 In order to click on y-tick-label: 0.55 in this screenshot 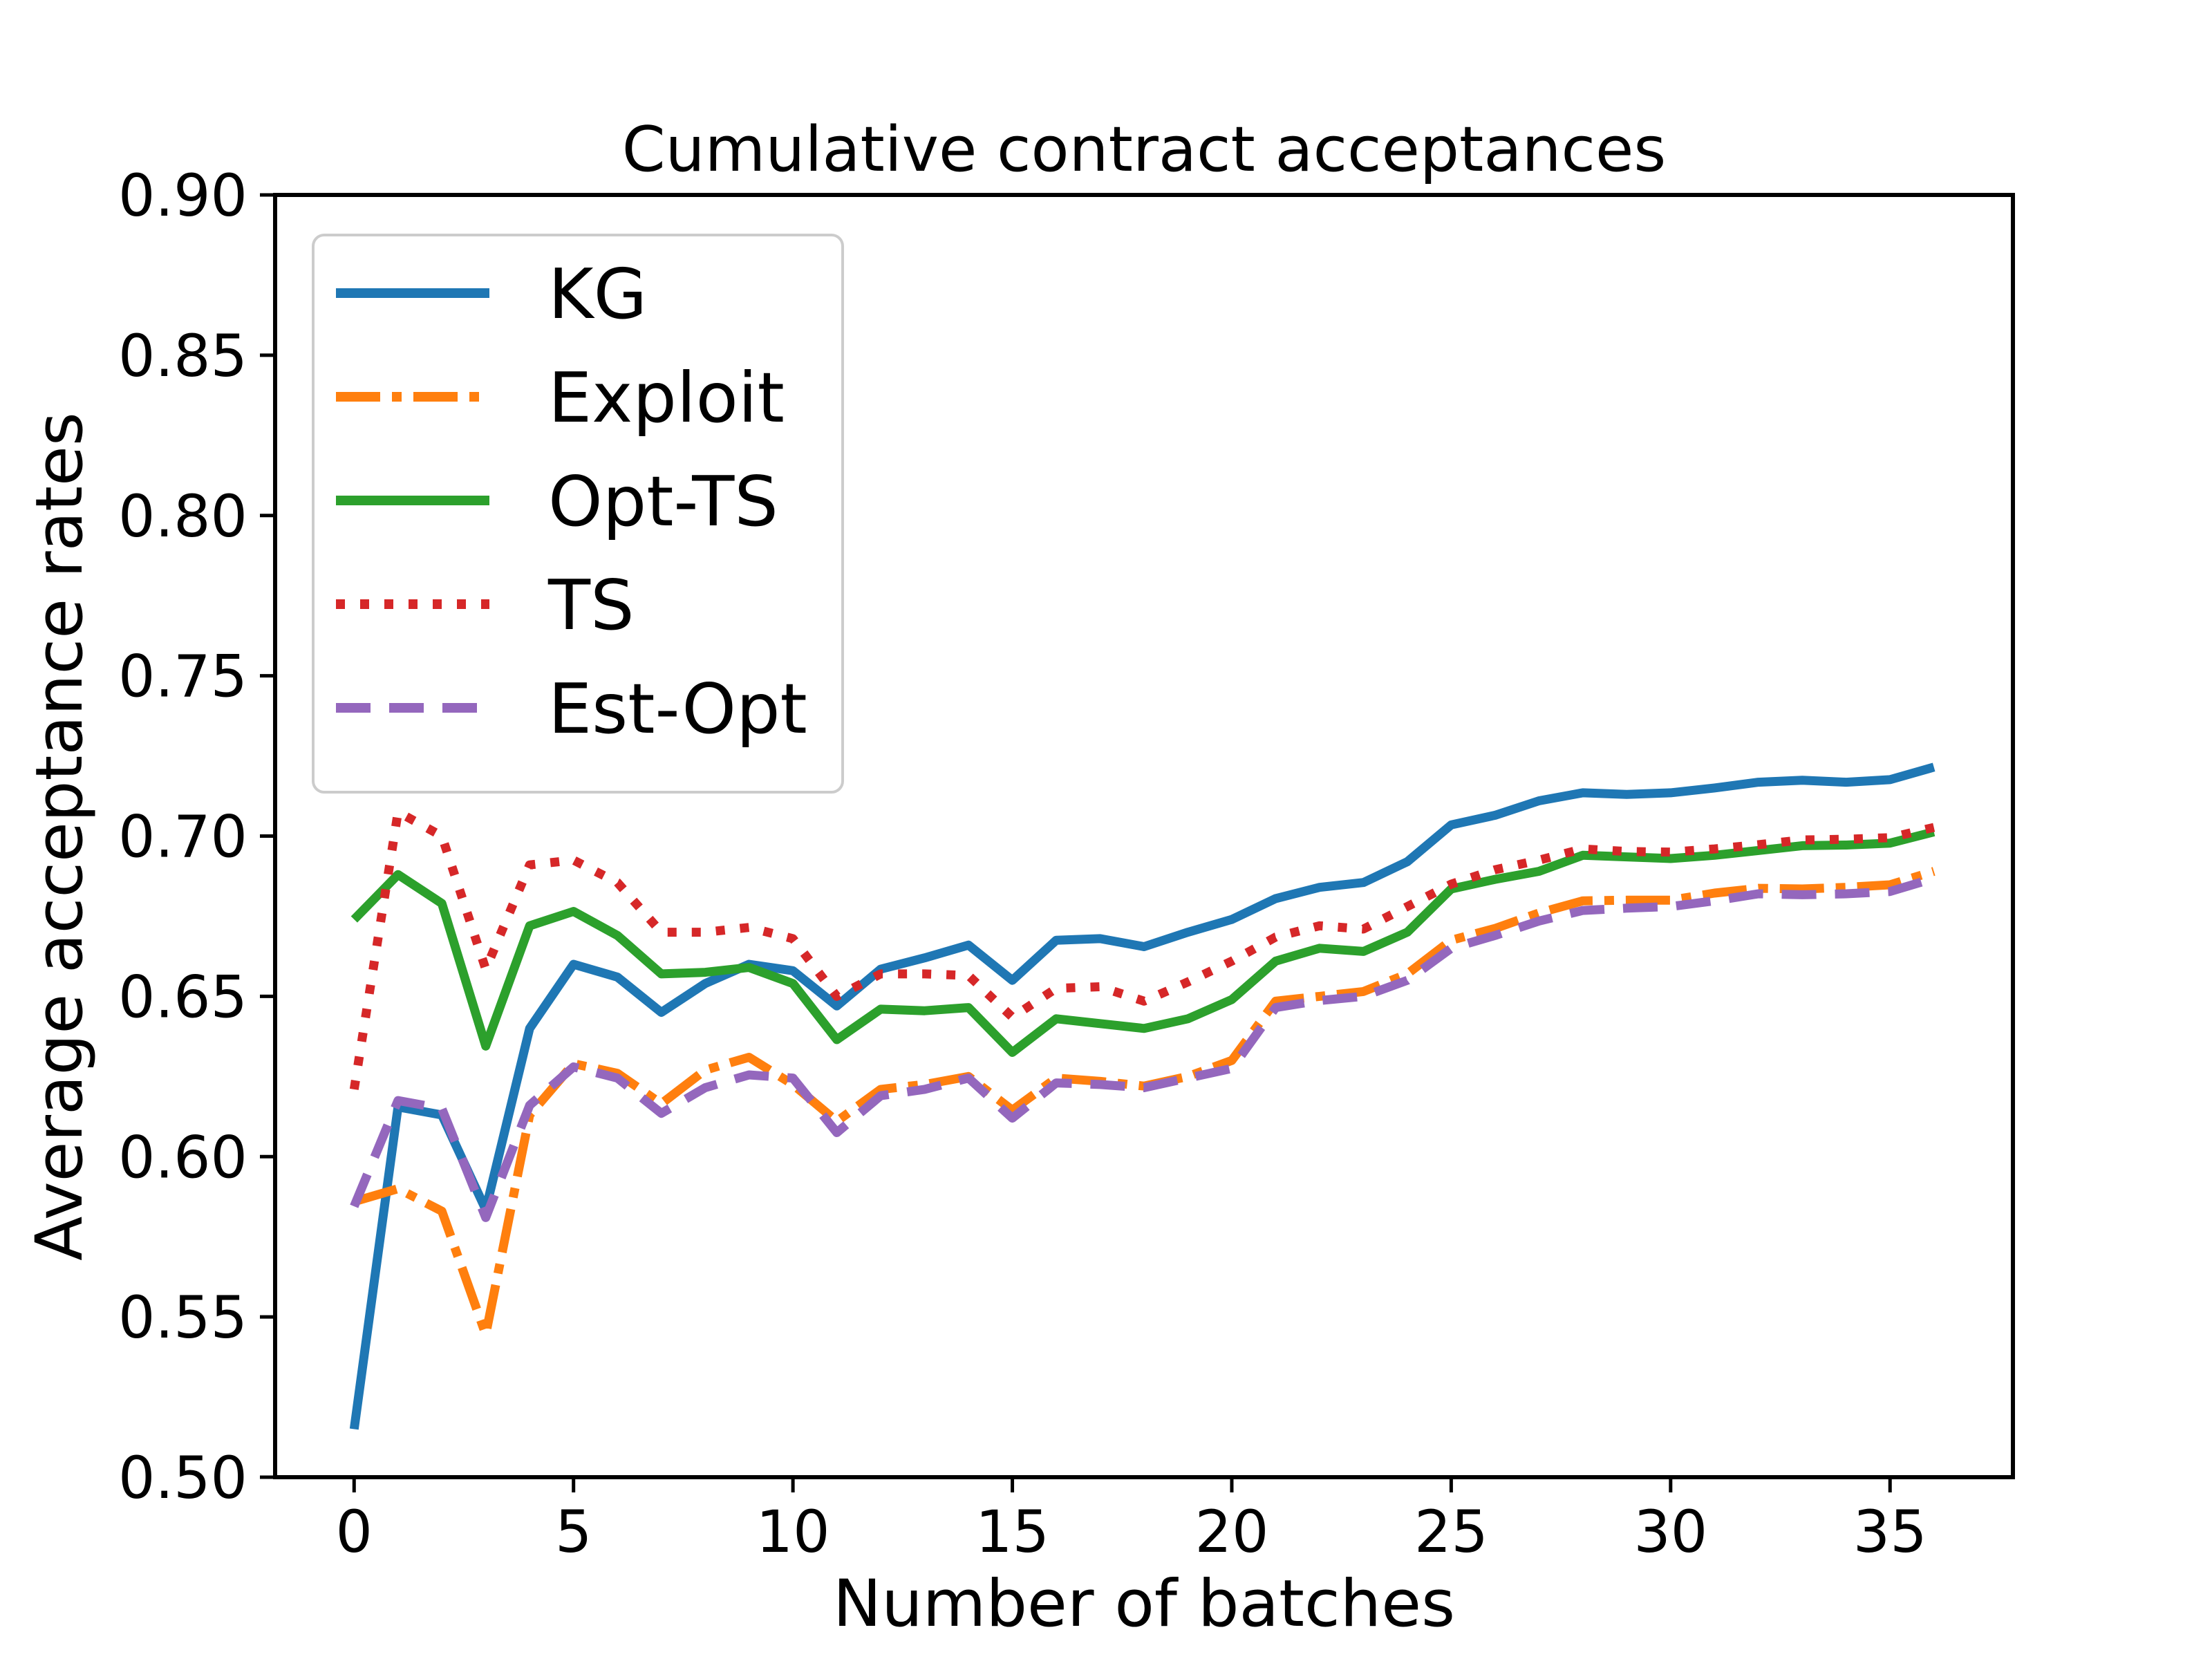, I will do `click(182, 1317)`.